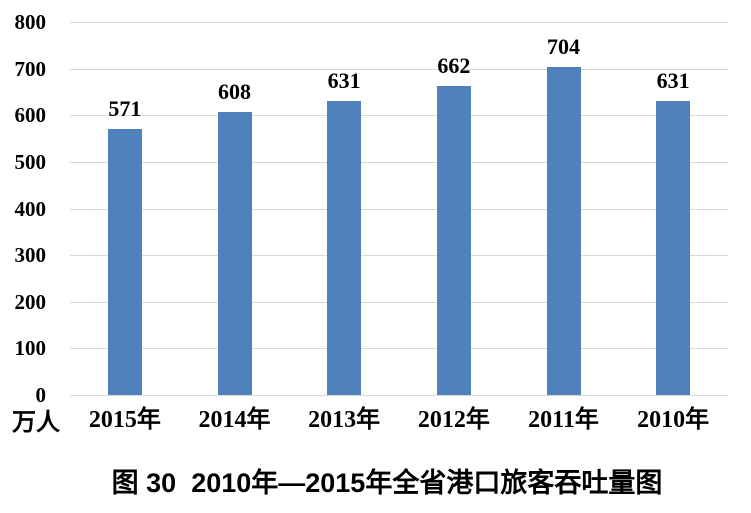 Image resolution: width=751 pixels, height=513 pixels. I want to click on y-axis-tick-label: 400, so click(30, 208).